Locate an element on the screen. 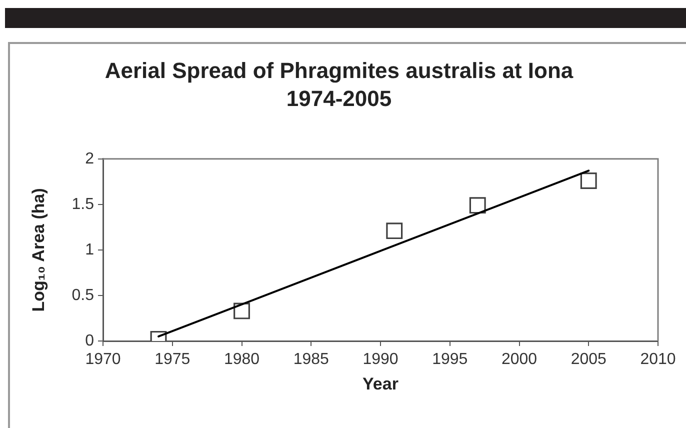 The height and width of the screenshot is (428, 686). y-tick-label: 0 is located at coordinates (89, 341).